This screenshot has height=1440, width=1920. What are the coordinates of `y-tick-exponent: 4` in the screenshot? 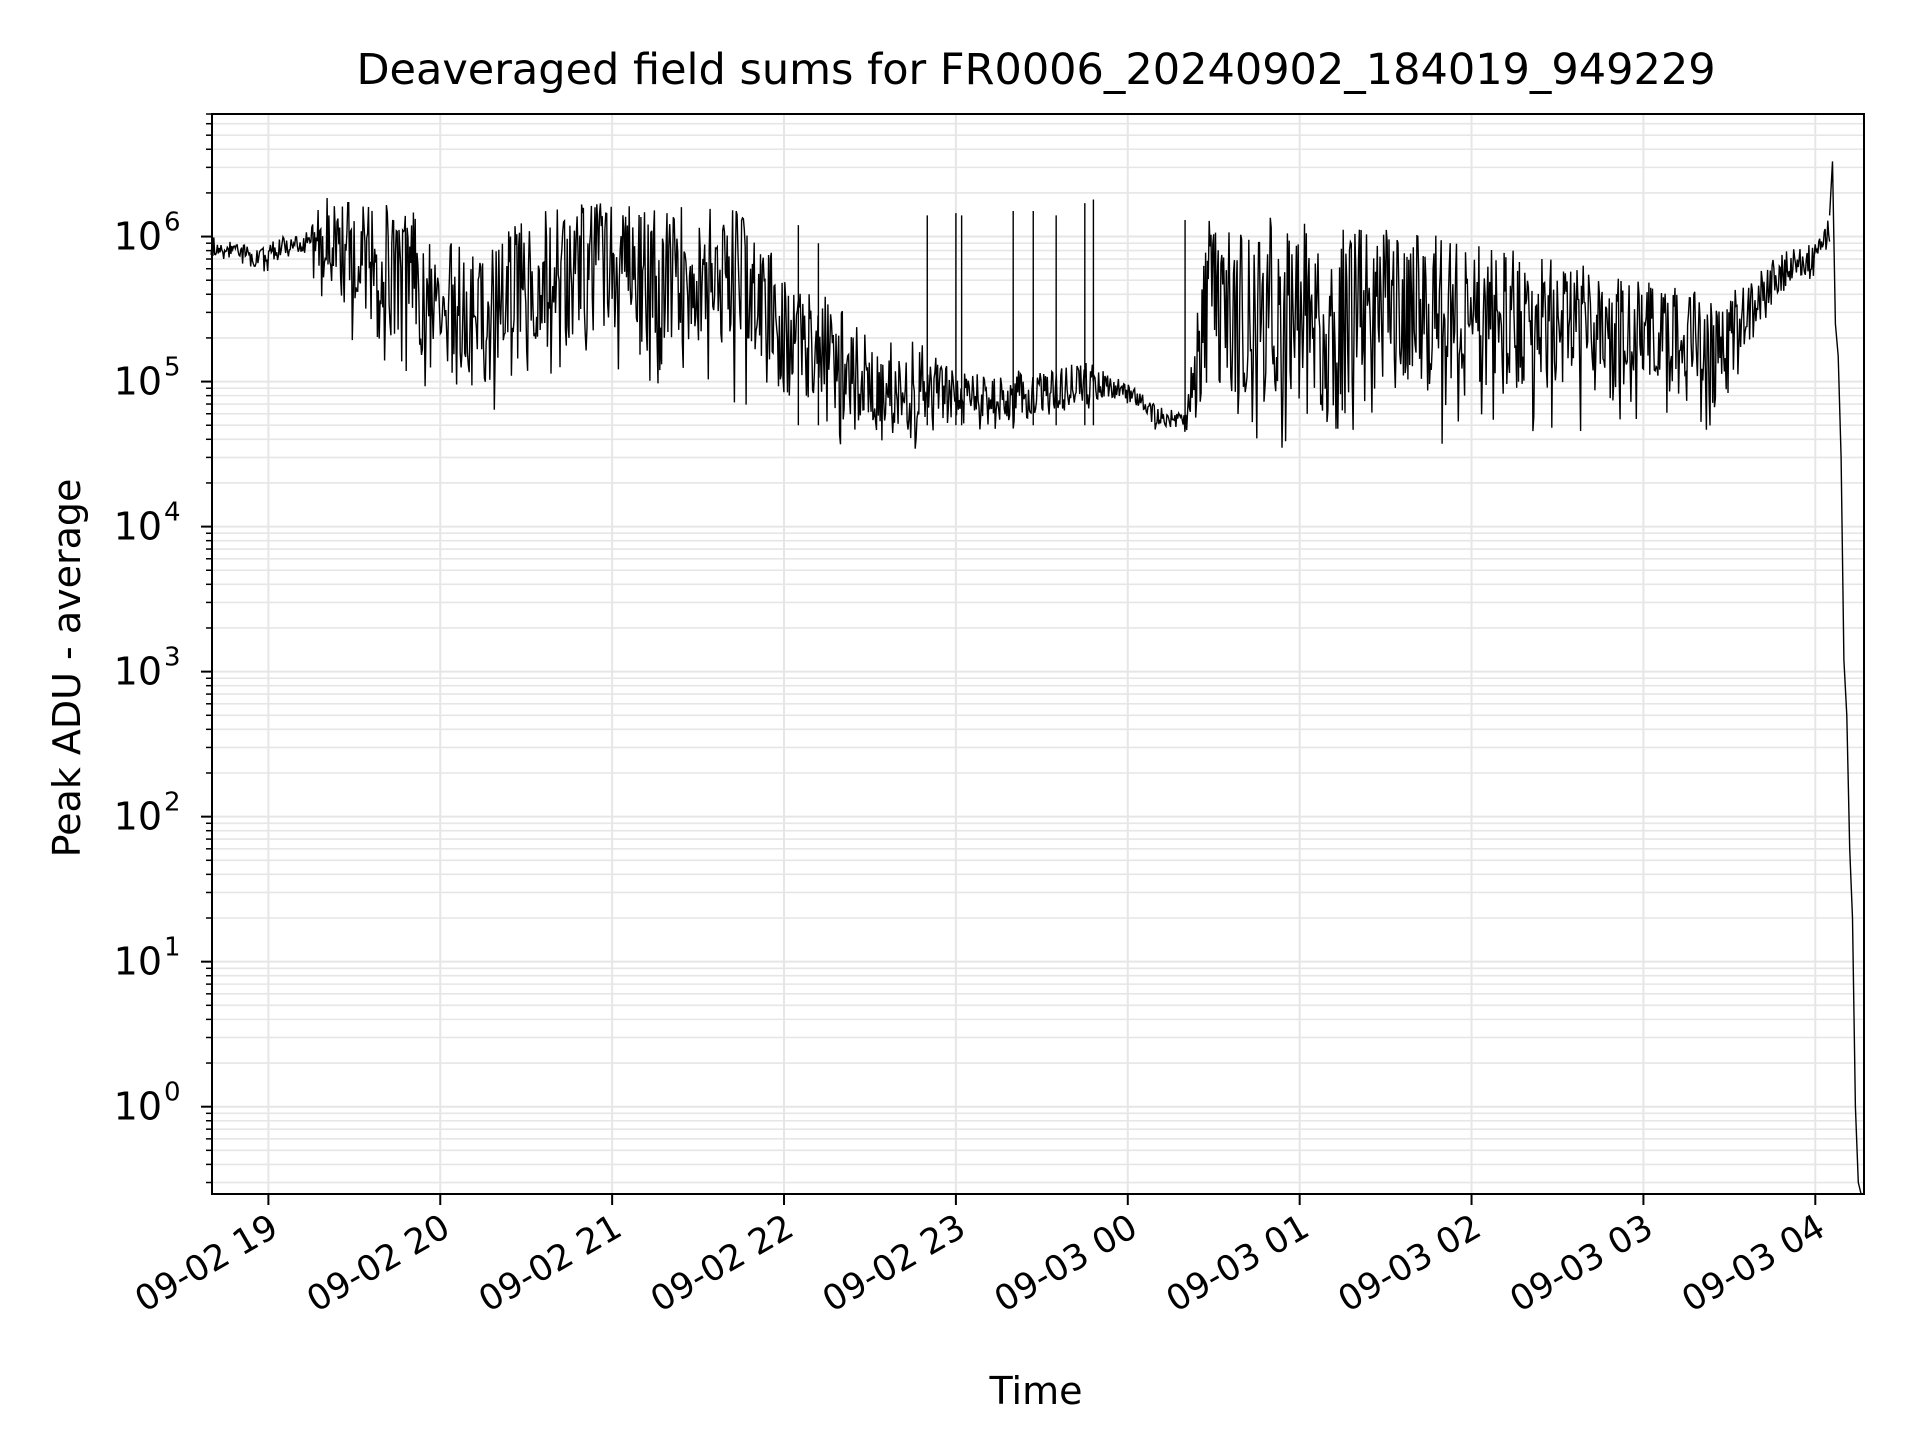 It's located at (172, 513).